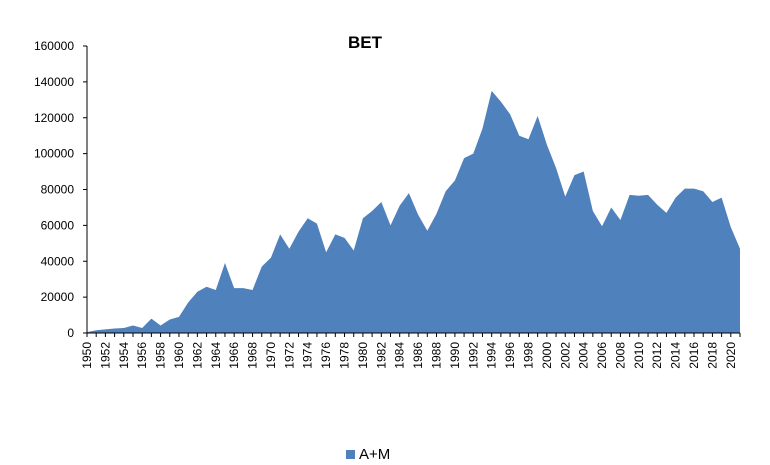  Describe the element at coordinates (70, 333) in the screenshot. I see `y-tick-label: 0` at that location.